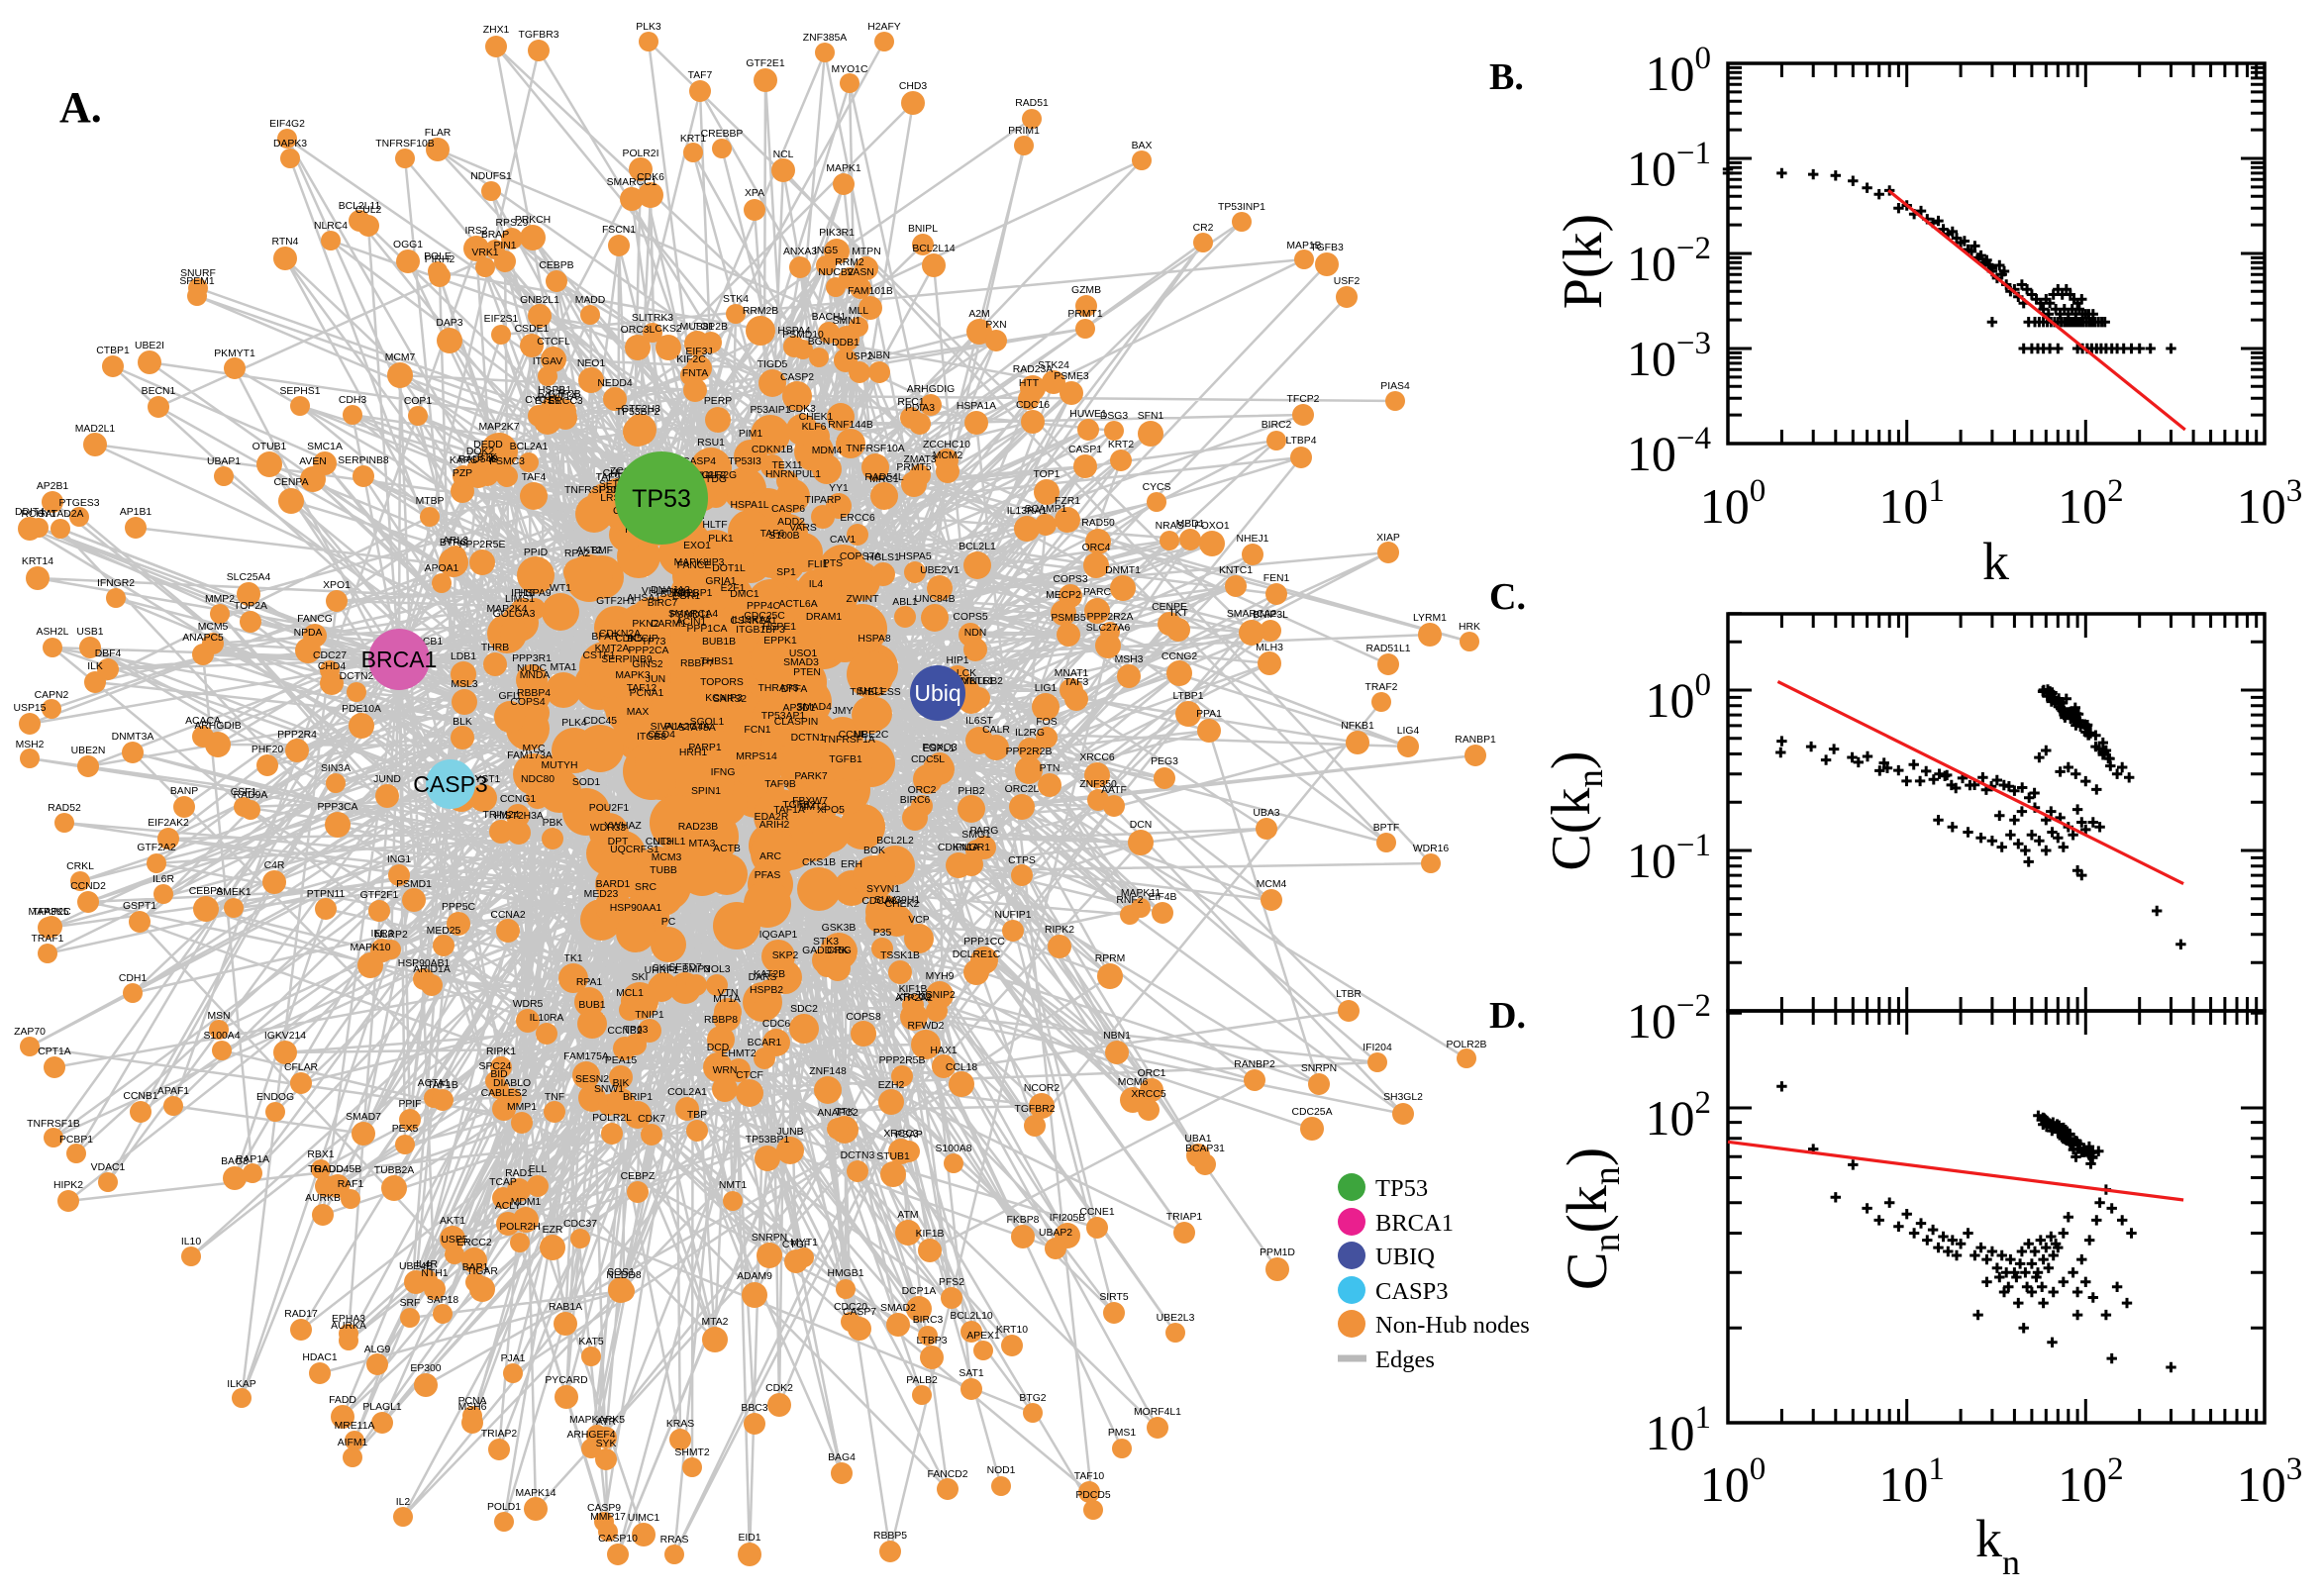  Describe the element at coordinates (702, 844) in the screenshot. I see `svg-text: MTA3` at that location.